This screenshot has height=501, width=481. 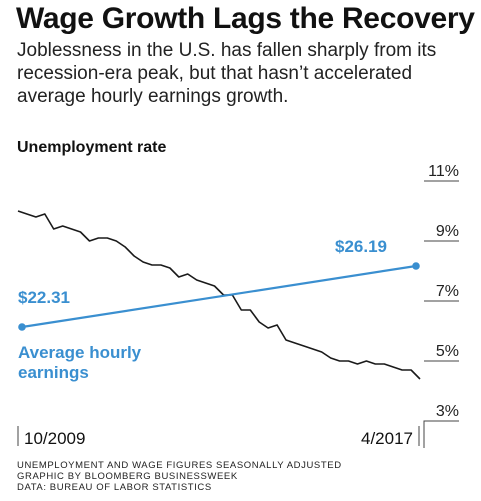 What do you see at coordinates (22, 327) in the screenshot?
I see `wage-start-point` at bounding box center [22, 327].